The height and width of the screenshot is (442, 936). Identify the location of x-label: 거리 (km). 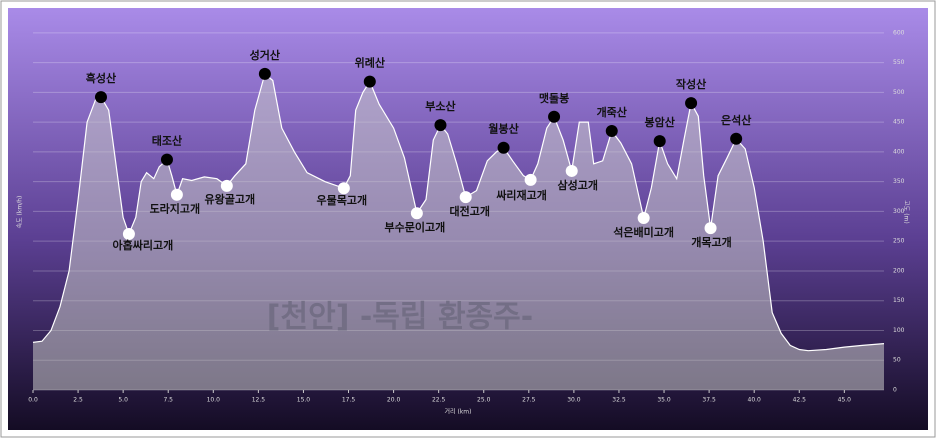
(458, 412).